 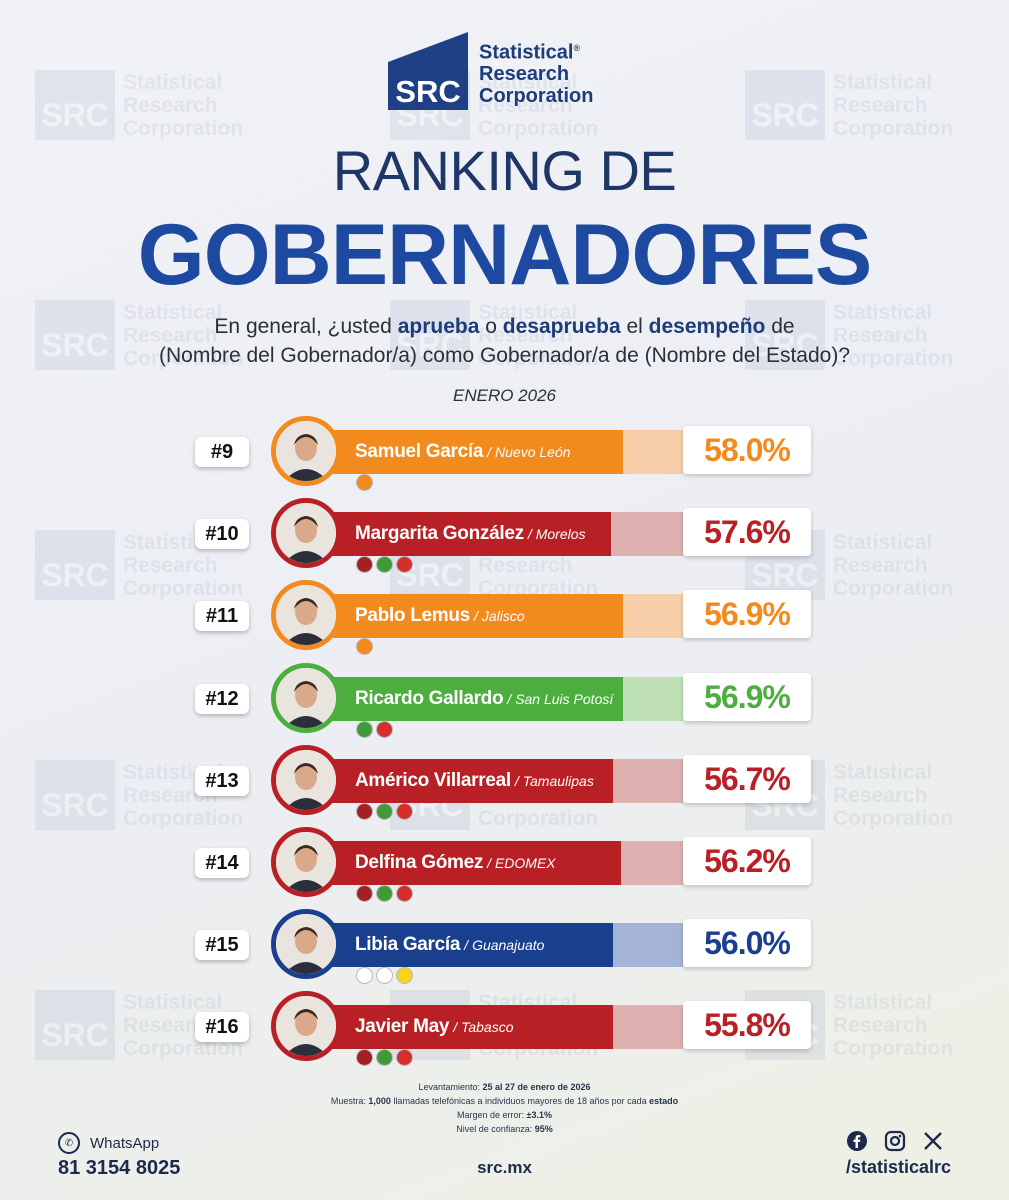 I want to click on approval-percentage: 56.2%, so click(x=747, y=860).